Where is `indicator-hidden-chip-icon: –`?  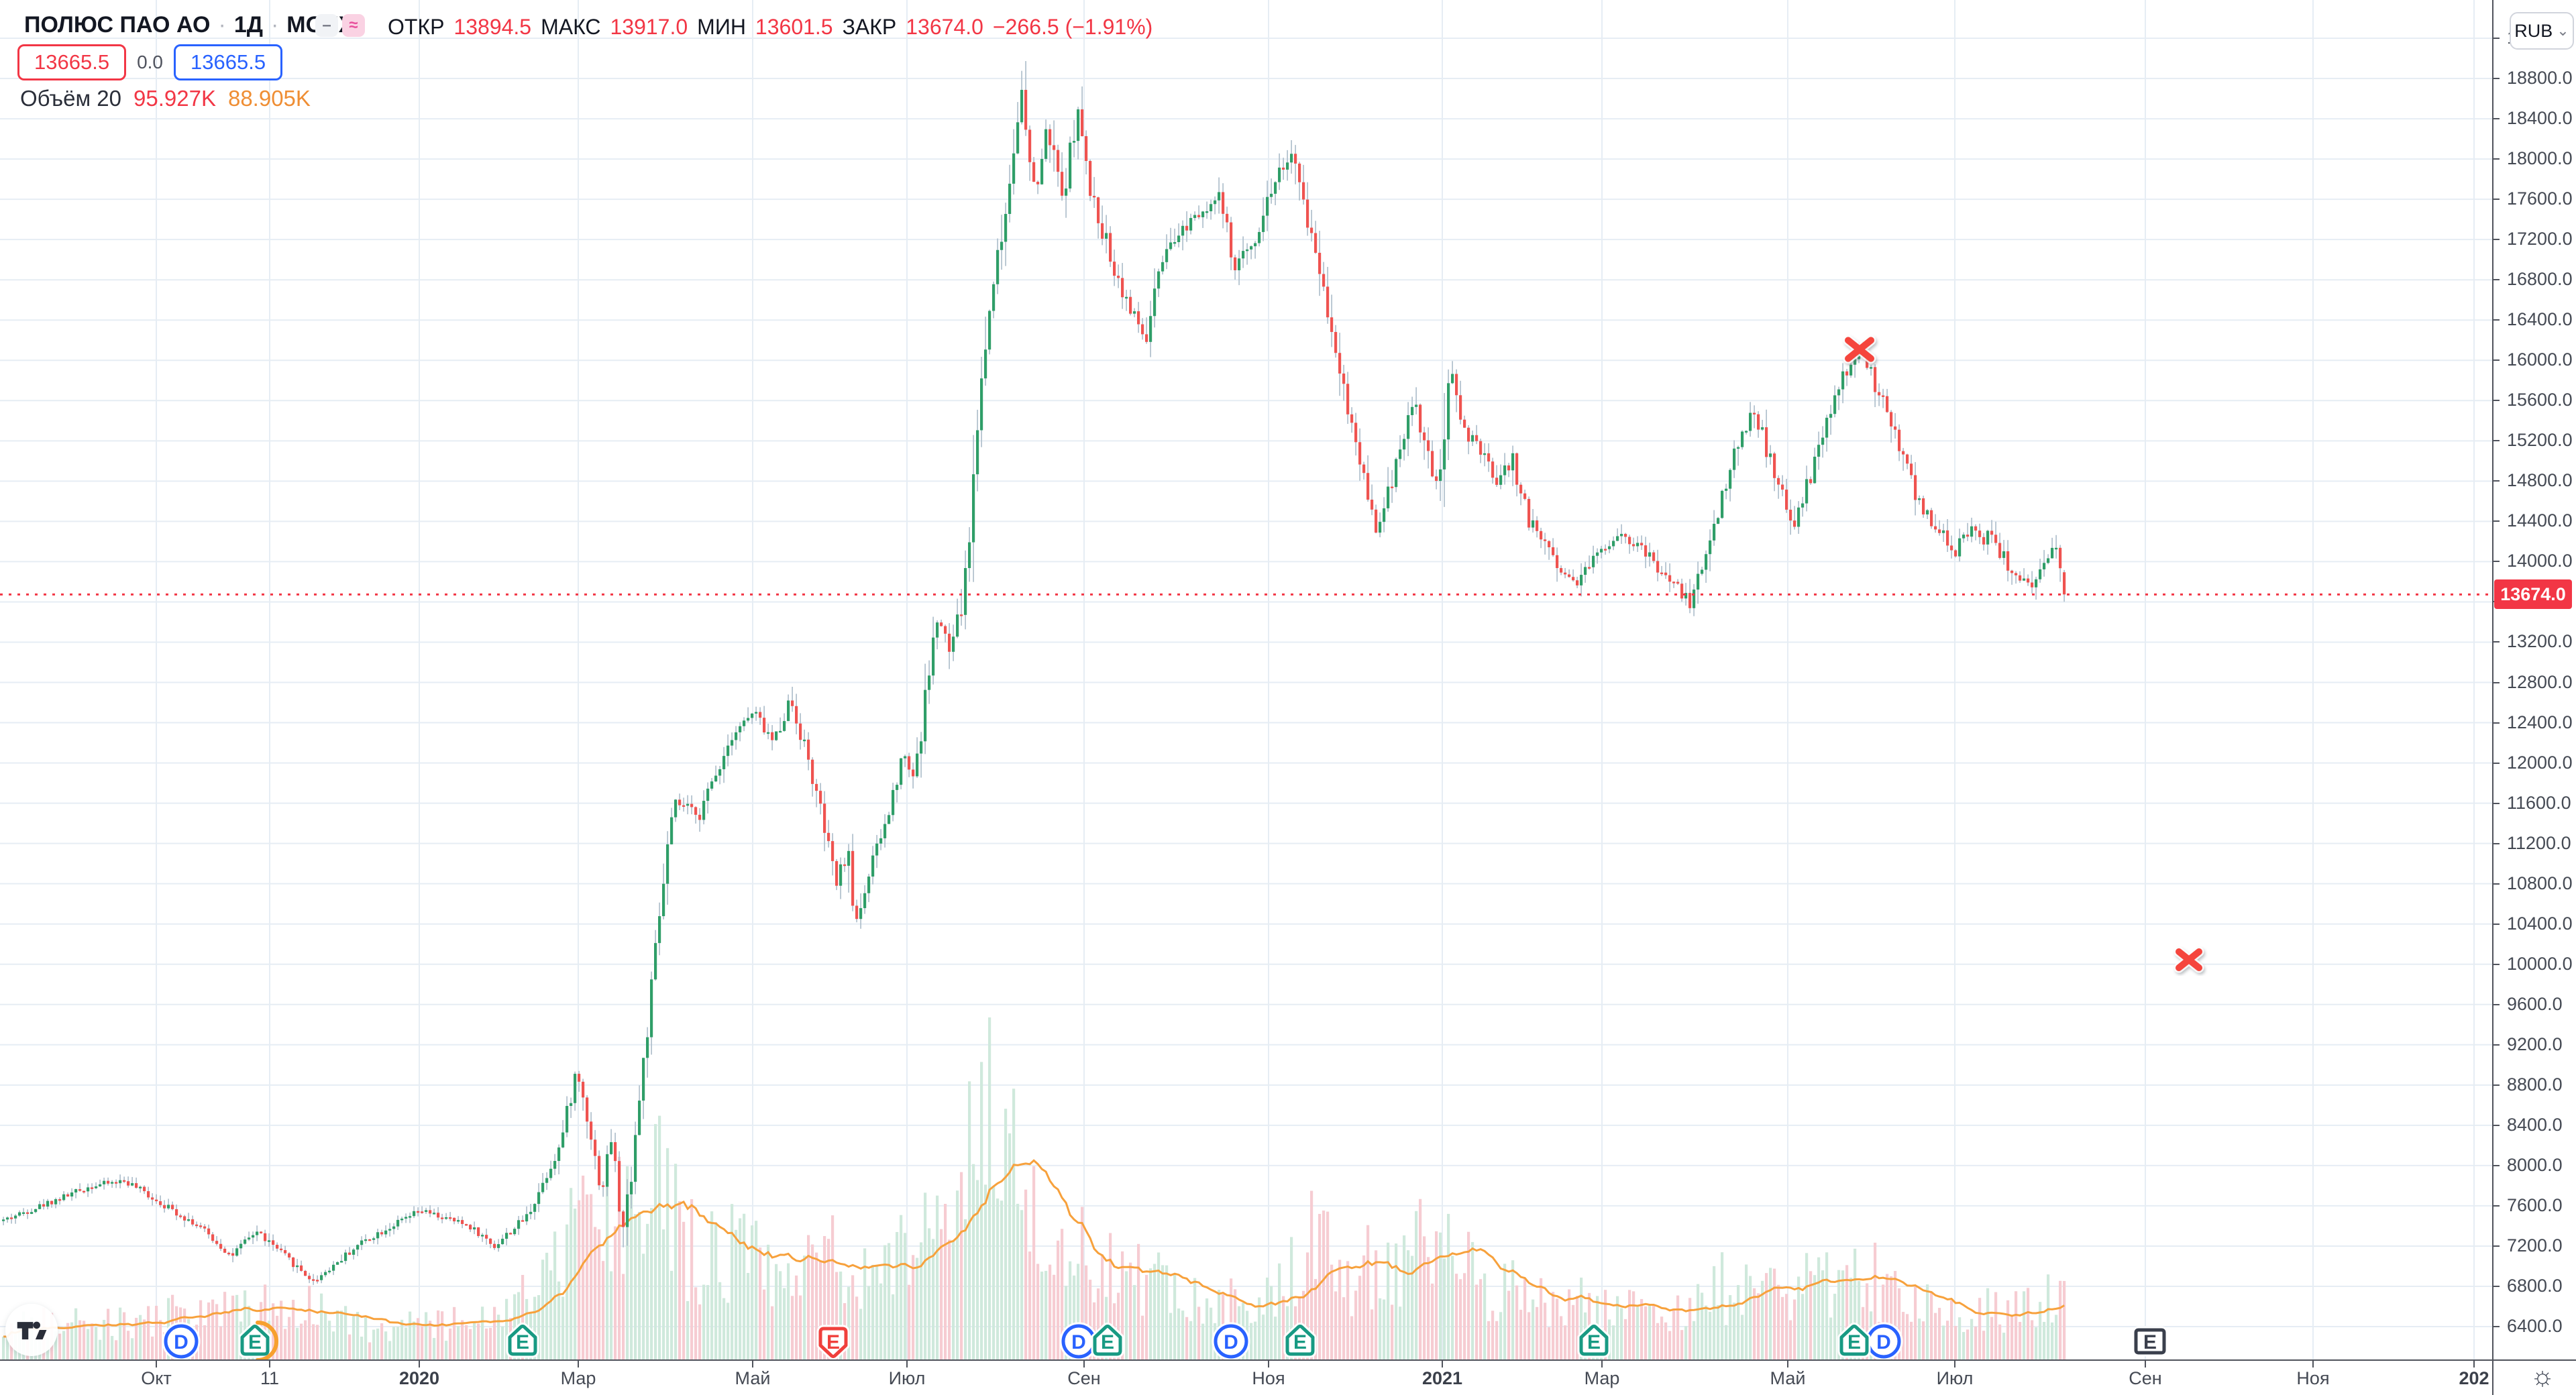 indicator-hidden-chip-icon: – is located at coordinates (326, 25).